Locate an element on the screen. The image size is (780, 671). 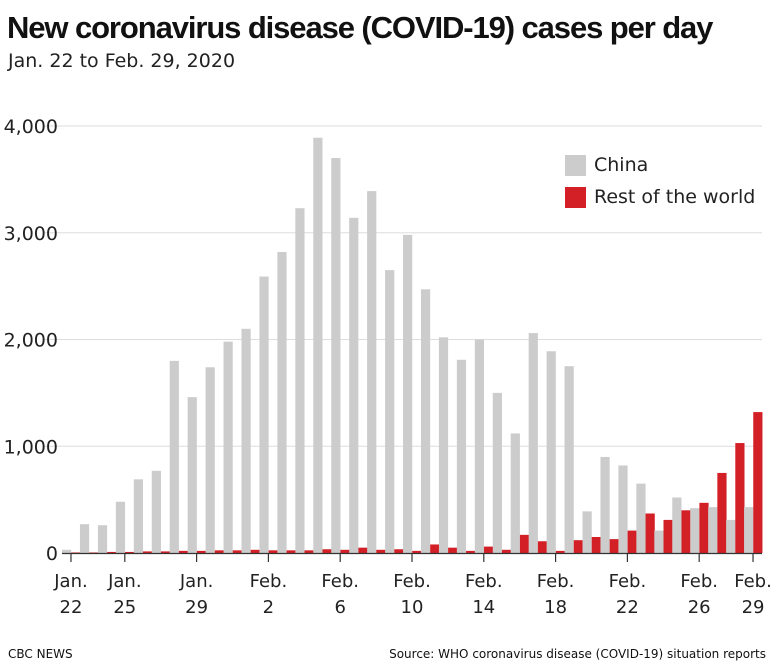
x-tick-label-day: 14 is located at coordinates (483, 607).